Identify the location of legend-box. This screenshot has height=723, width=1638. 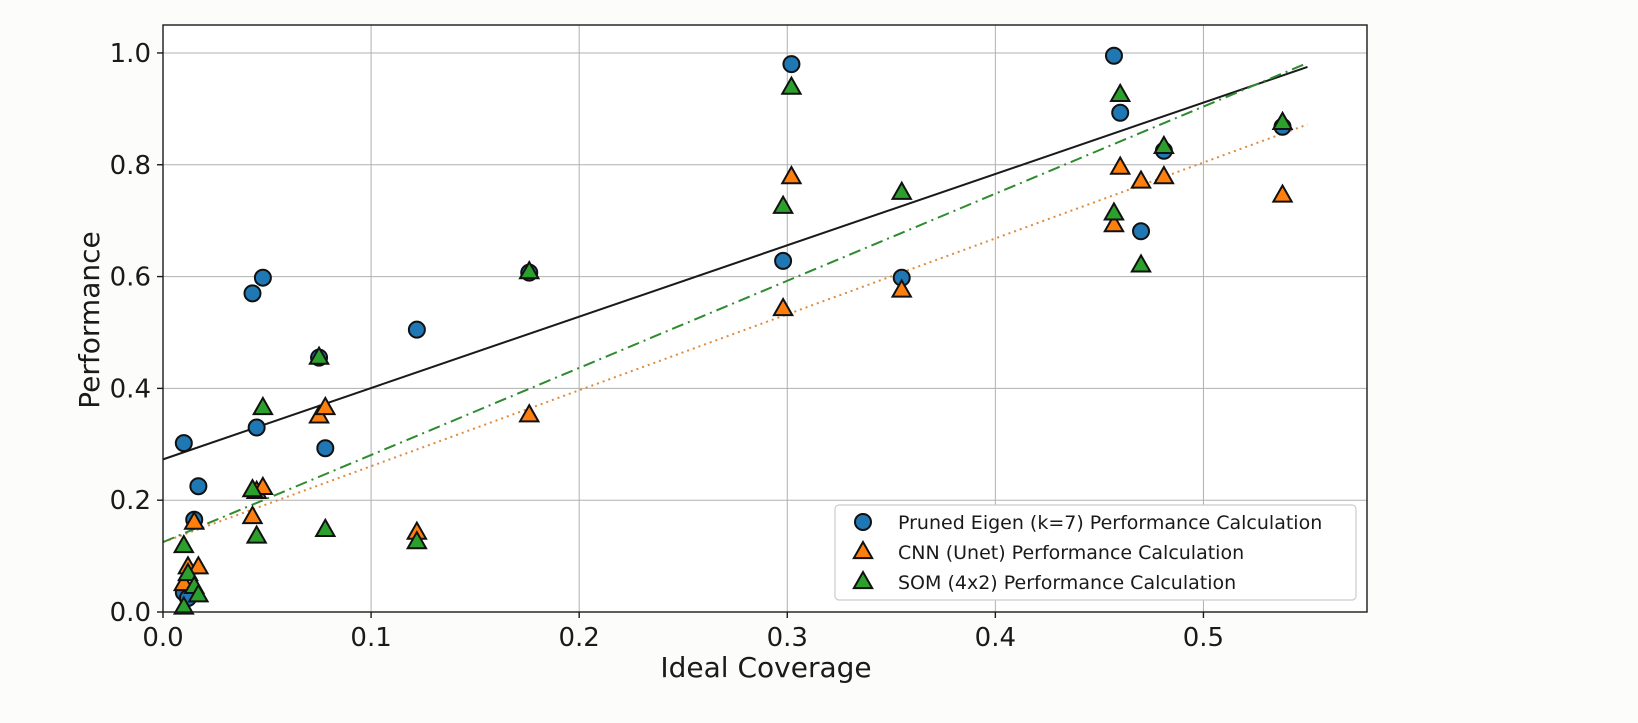
(1095, 552).